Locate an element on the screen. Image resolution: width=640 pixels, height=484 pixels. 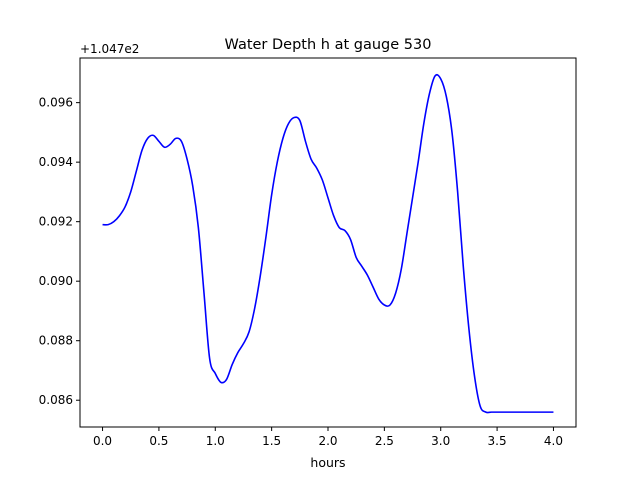
y-tick-label: 0.086 is located at coordinates (56, 400).